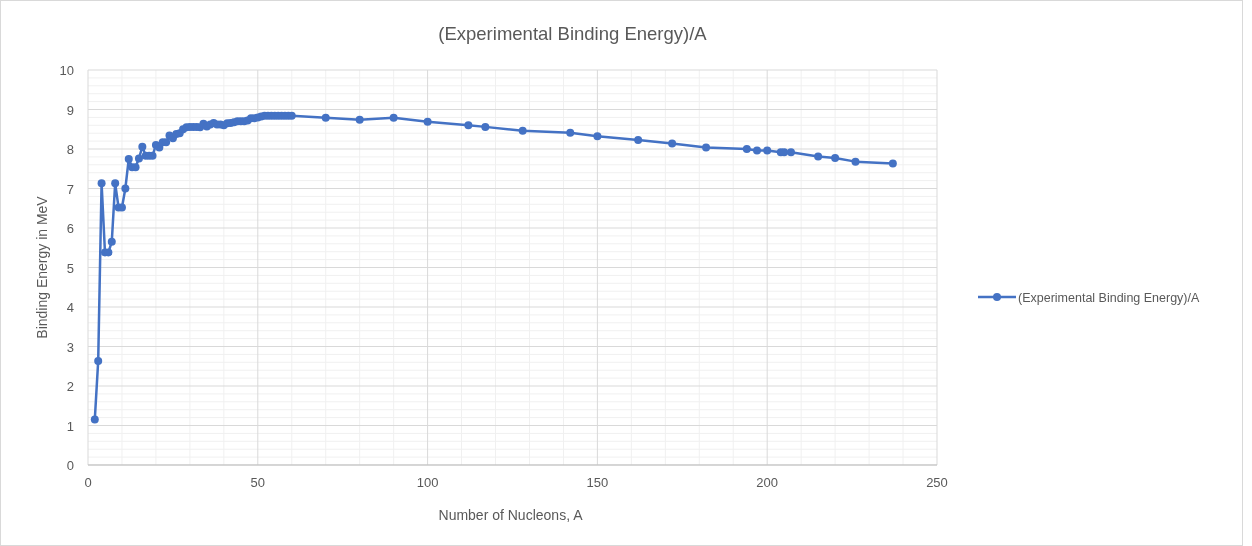  I want to click on legend-label: (Experimental Binding Energy)/A, so click(1109, 298).